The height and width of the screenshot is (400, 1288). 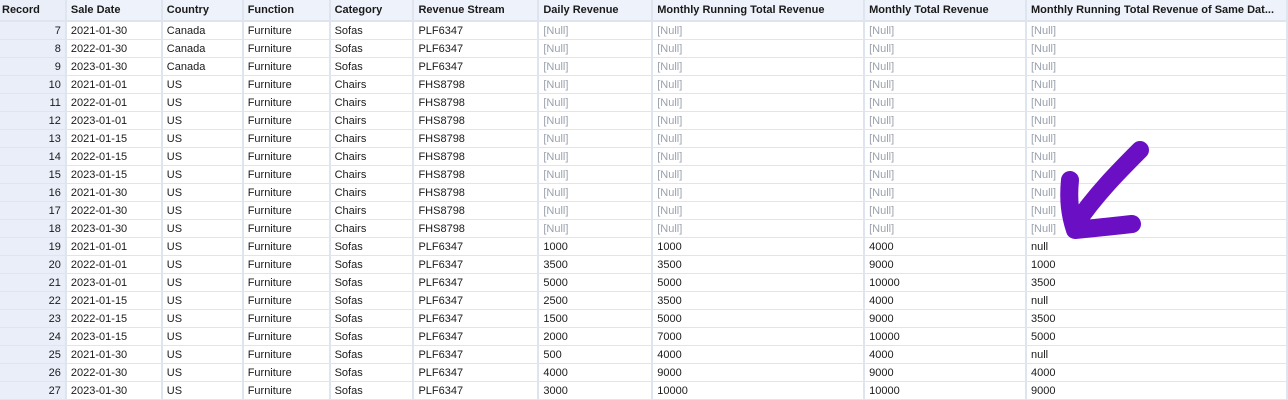 I want to click on record-number: 21, so click(x=33, y=282).